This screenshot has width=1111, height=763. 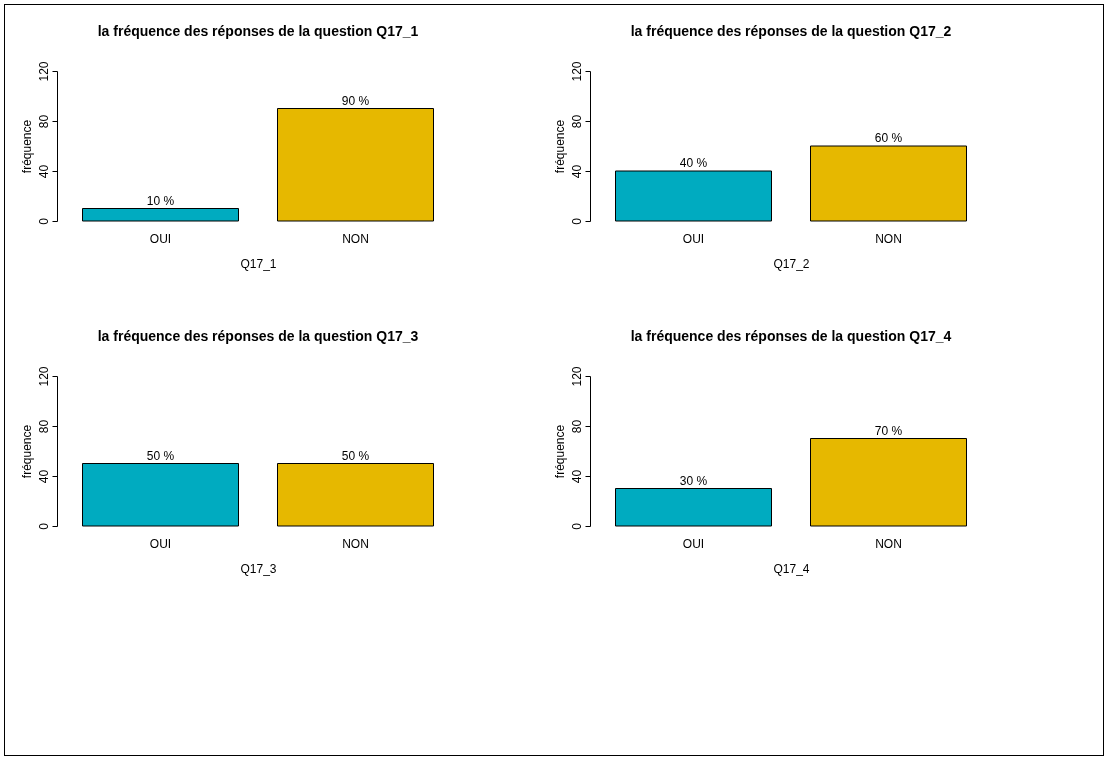 What do you see at coordinates (160, 200) in the screenshot?
I see `data-label: 10 %` at bounding box center [160, 200].